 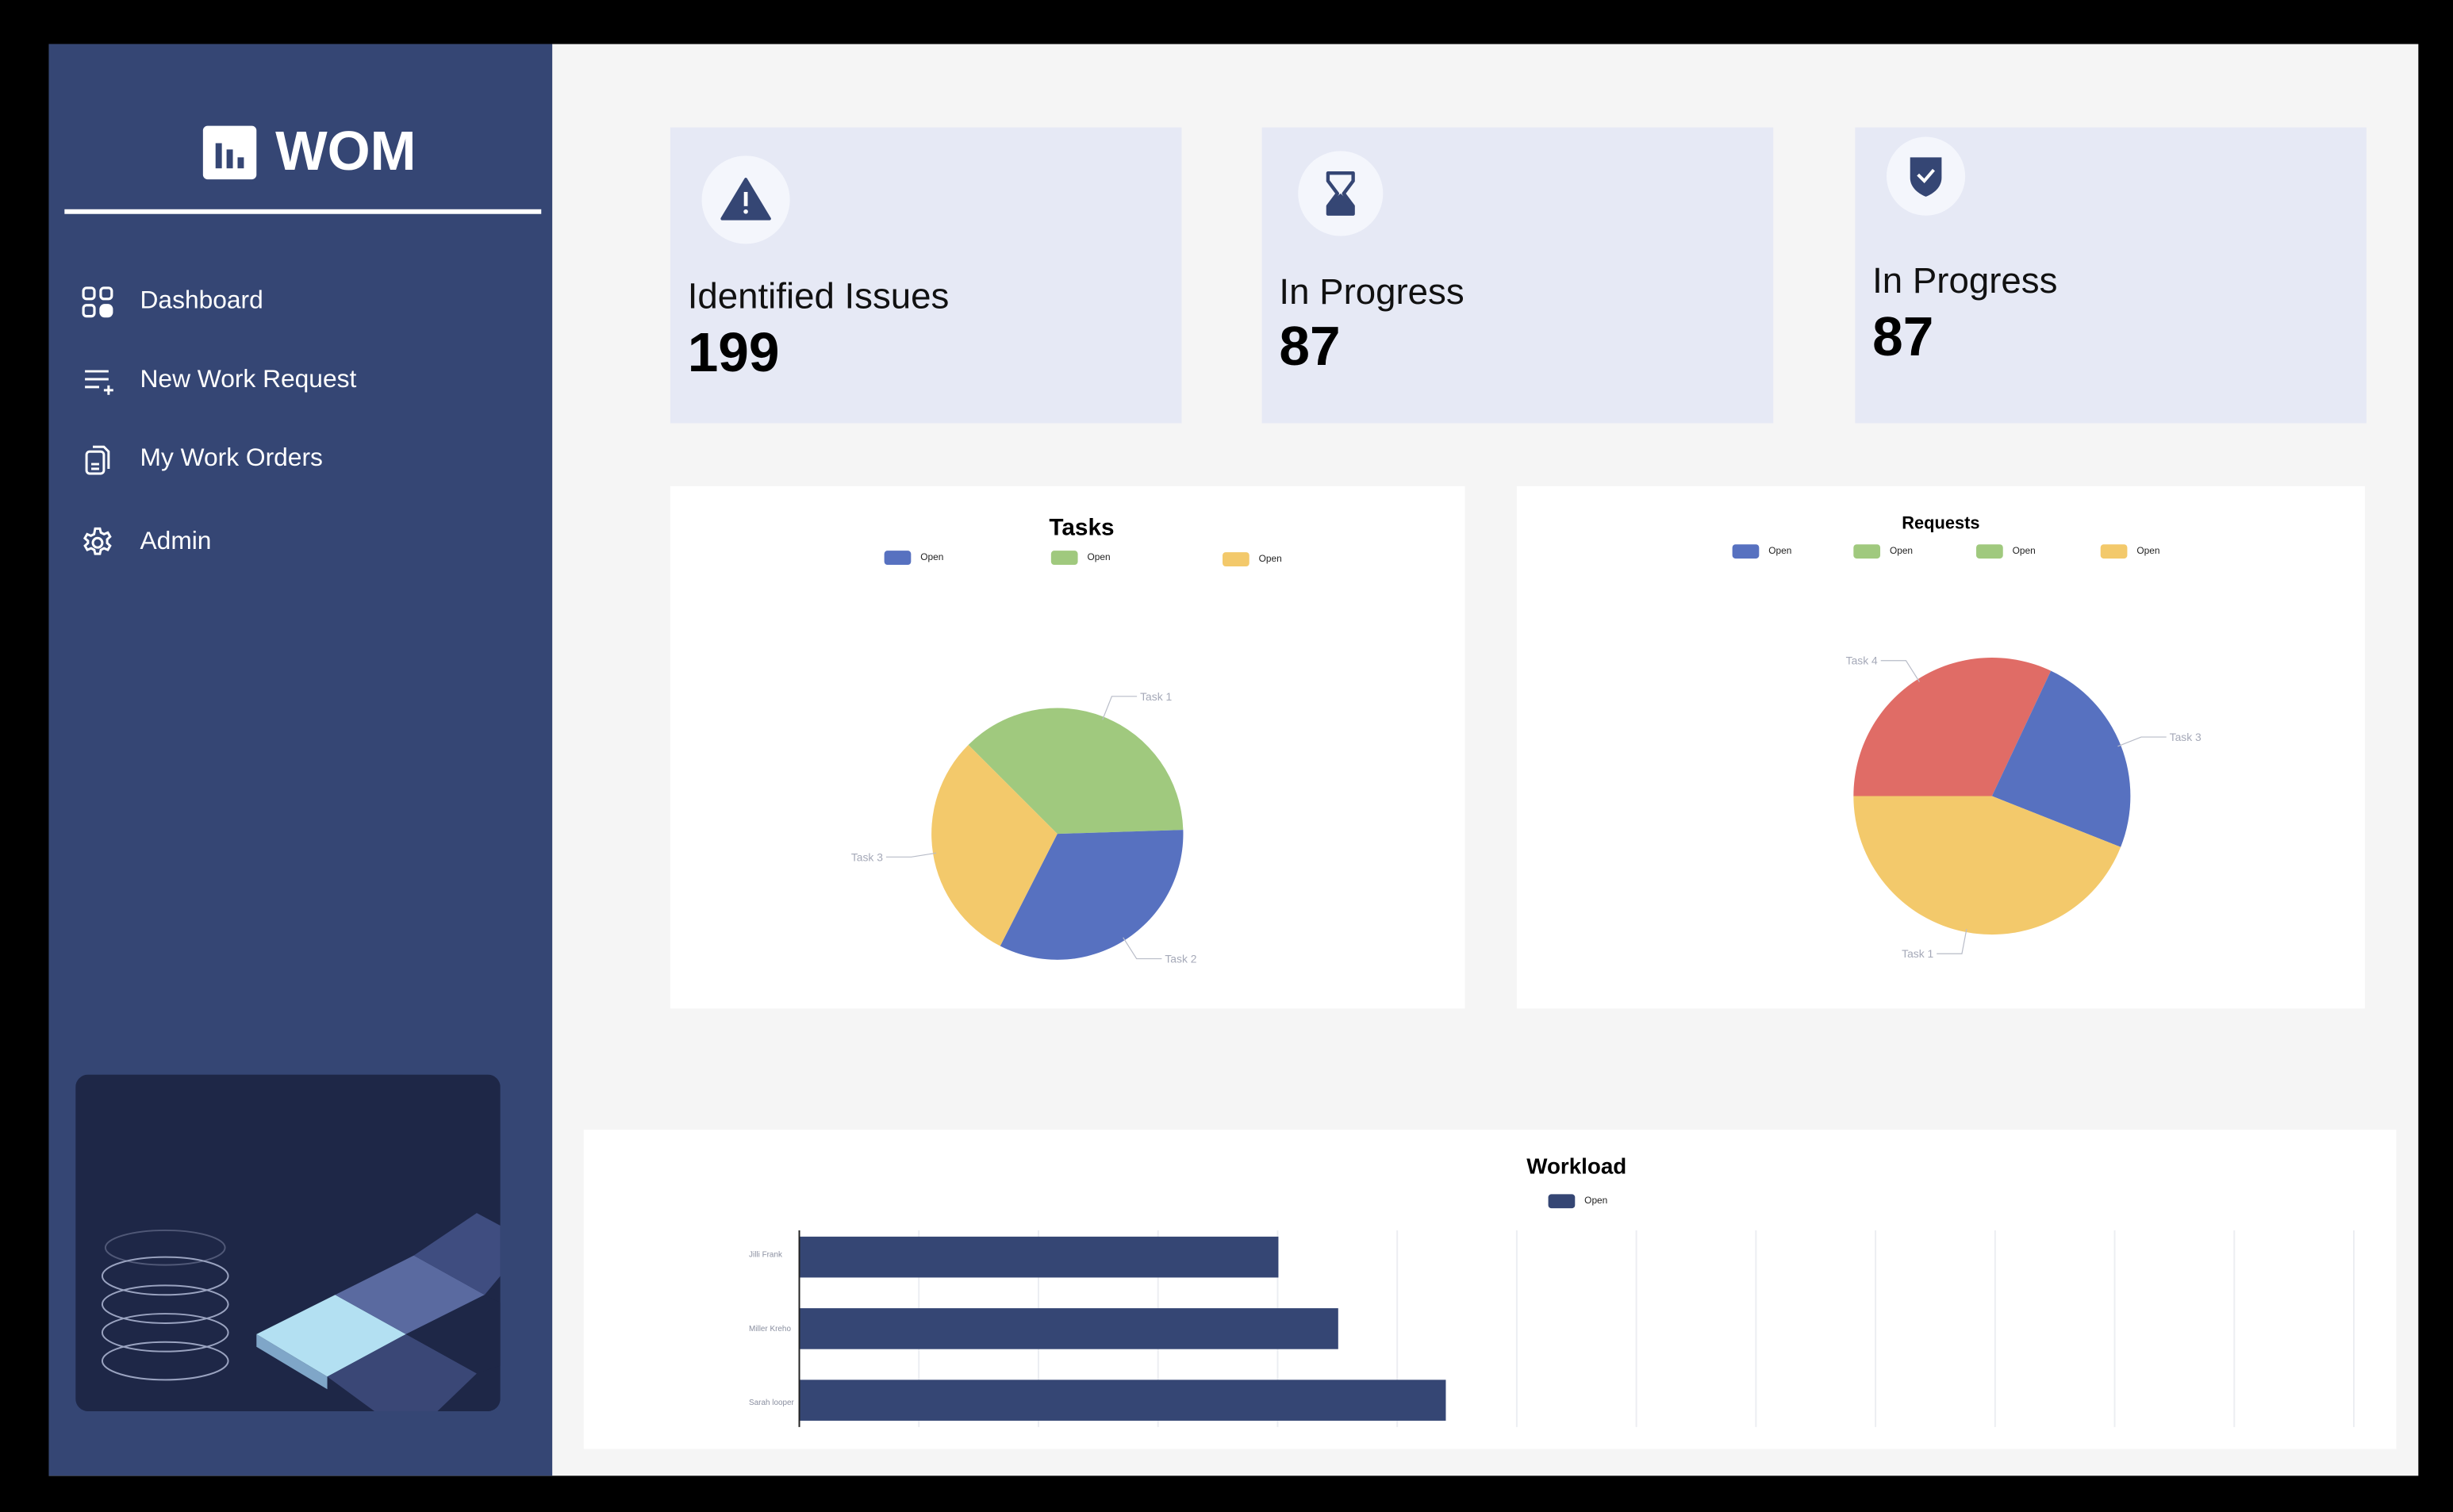 I want to click on workload-bars, so click(x=1576, y=1329).